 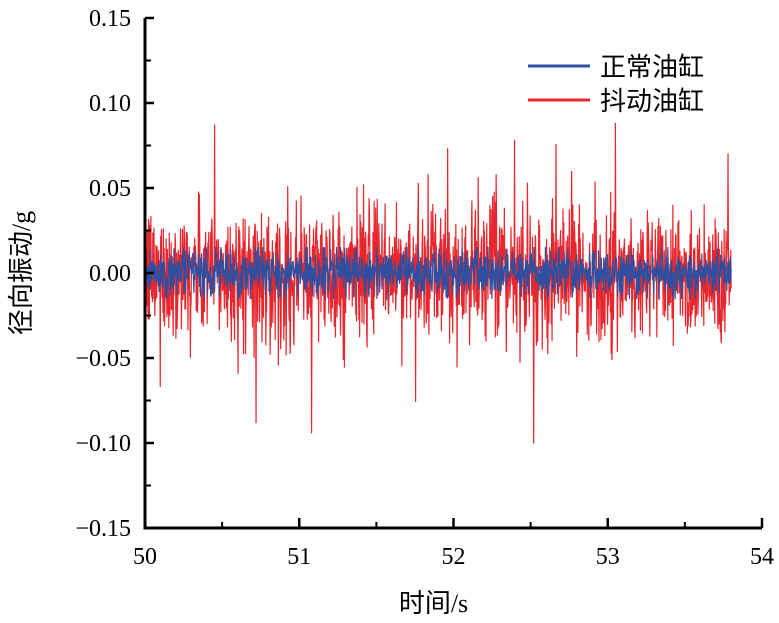 What do you see at coordinates (652, 101) in the screenshot?
I see `legend-label-jitter: 抖动油缸` at bounding box center [652, 101].